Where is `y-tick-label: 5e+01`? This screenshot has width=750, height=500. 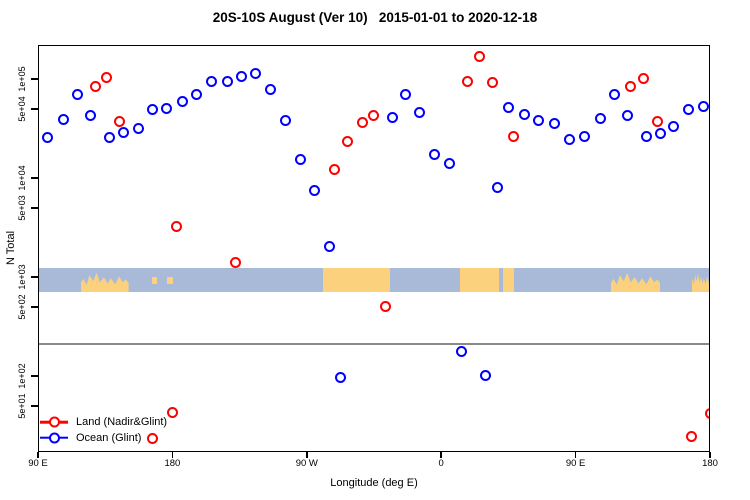
y-tick-label: 5e+01 is located at coordinates (22, 406).